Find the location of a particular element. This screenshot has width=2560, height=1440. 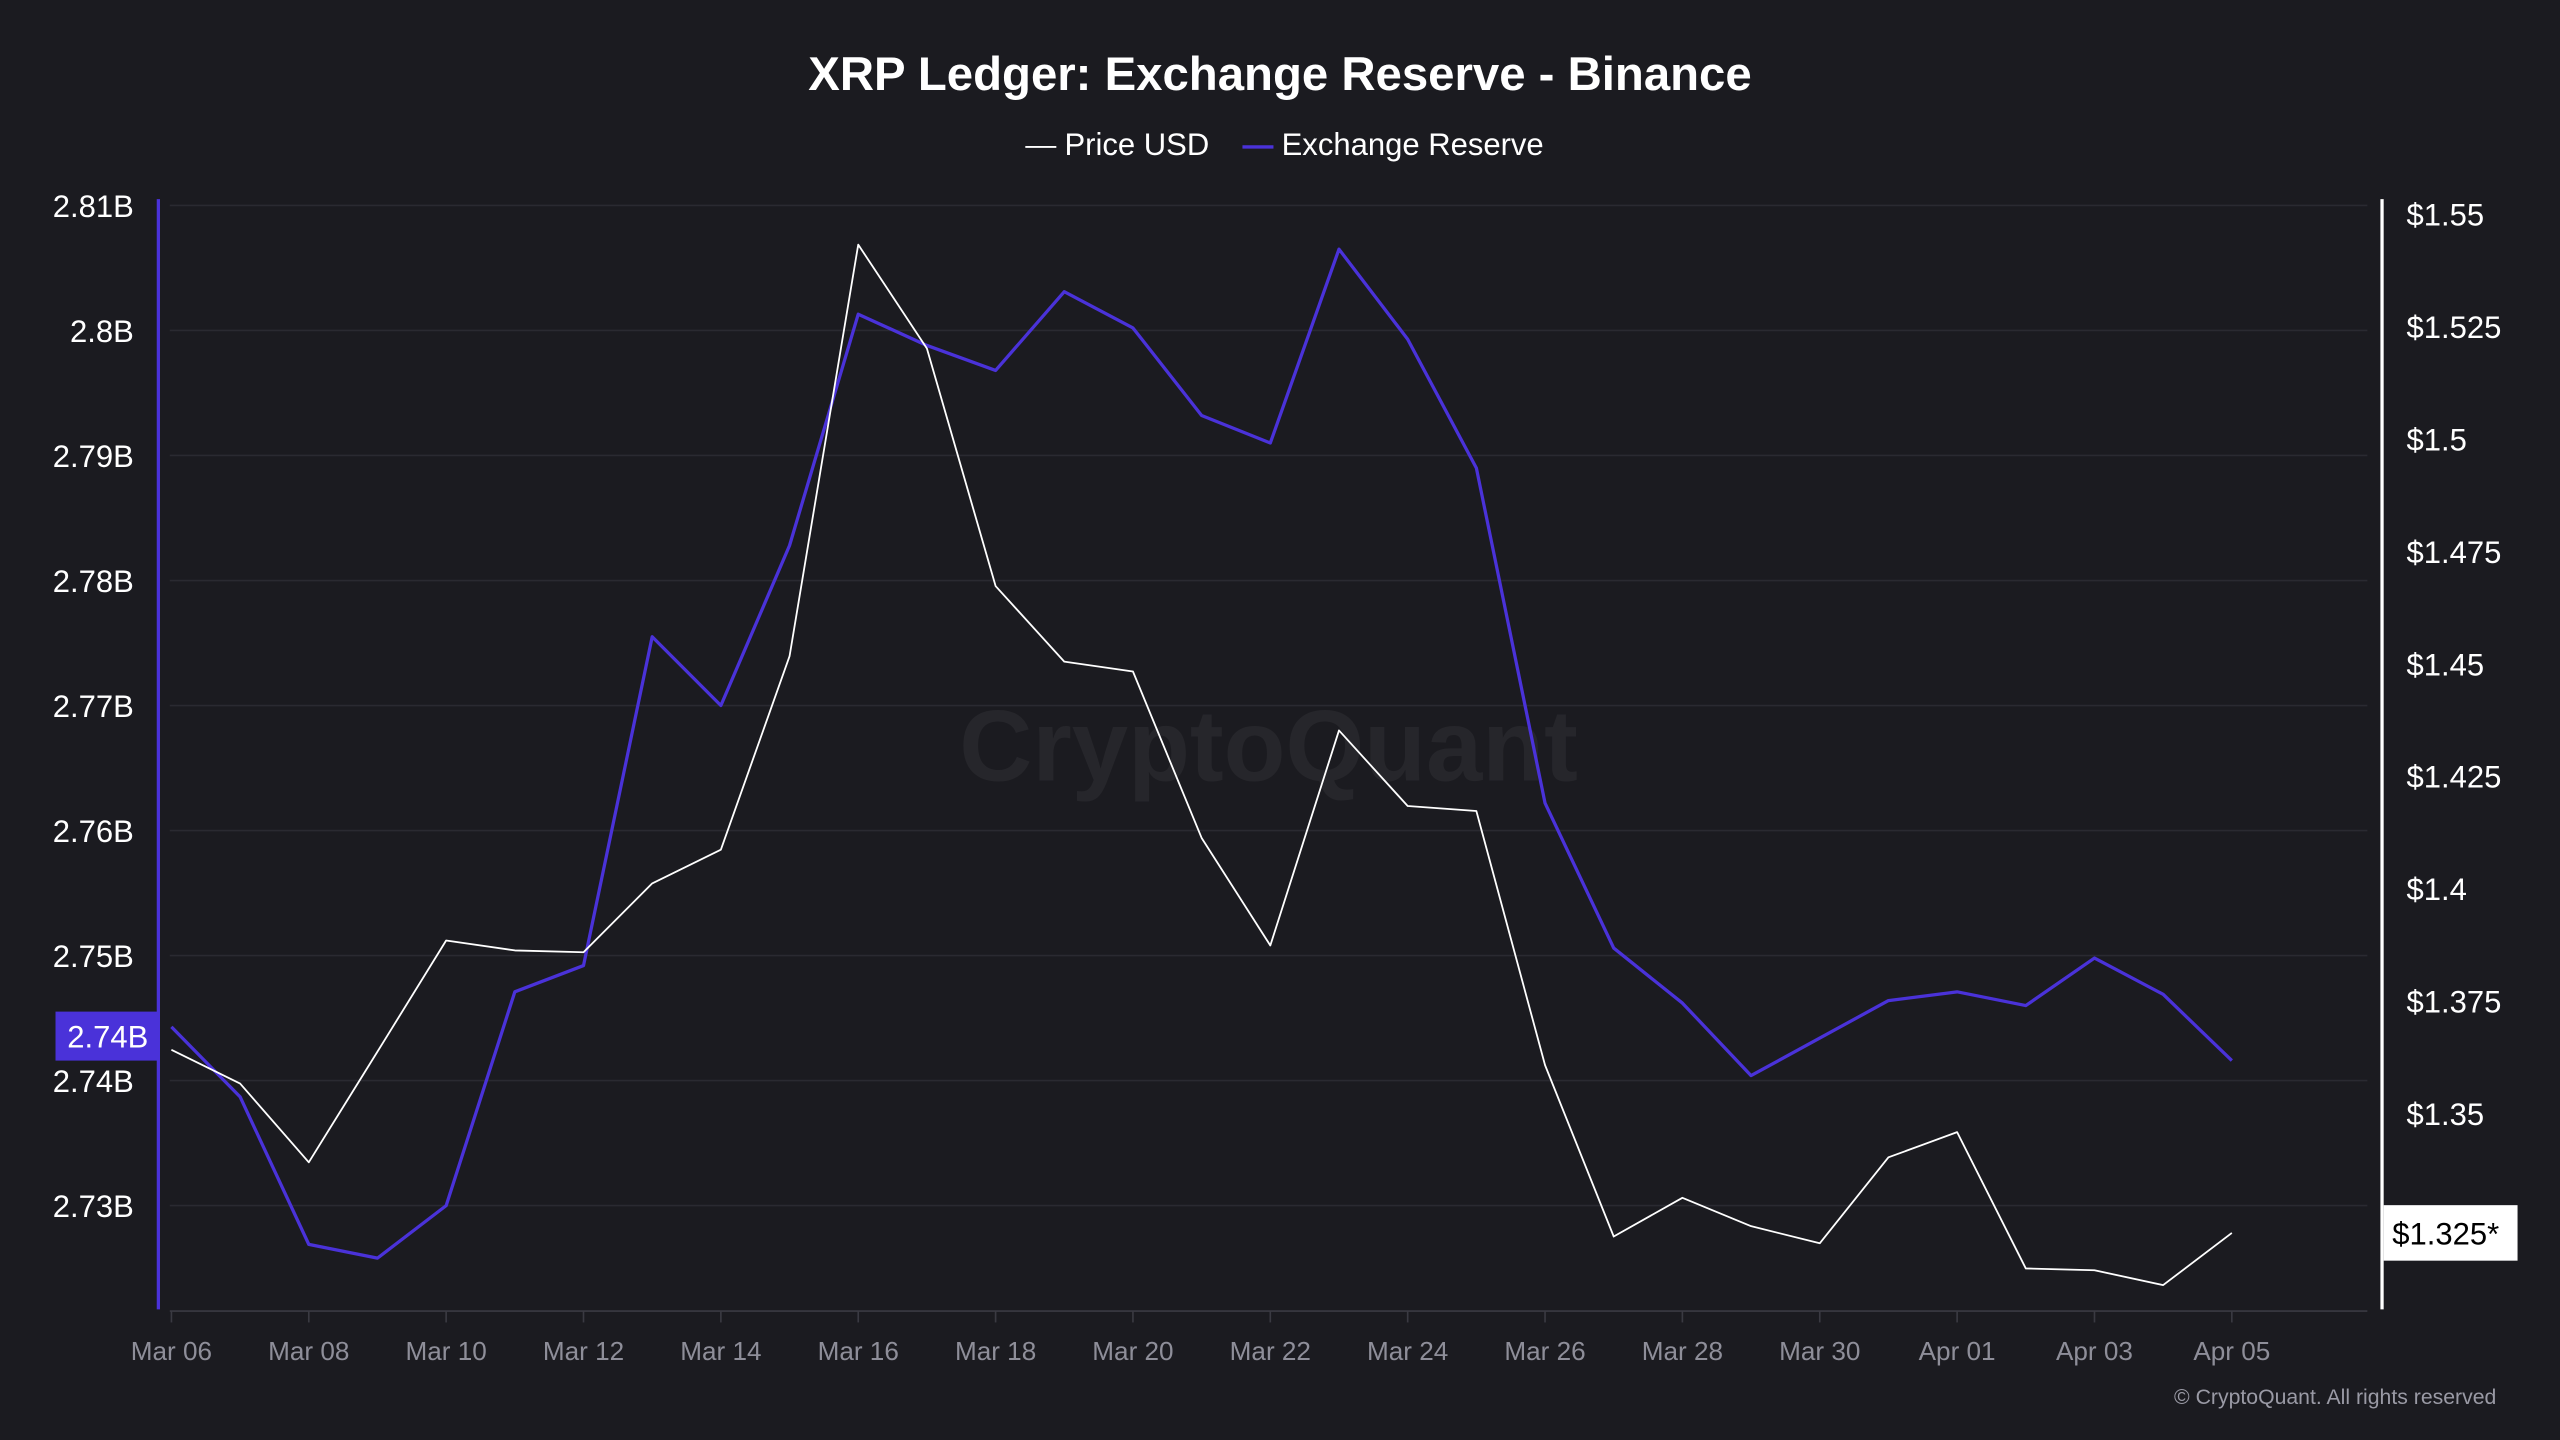

watermark: CryptoQuant is located at coordinates (1268, 745).